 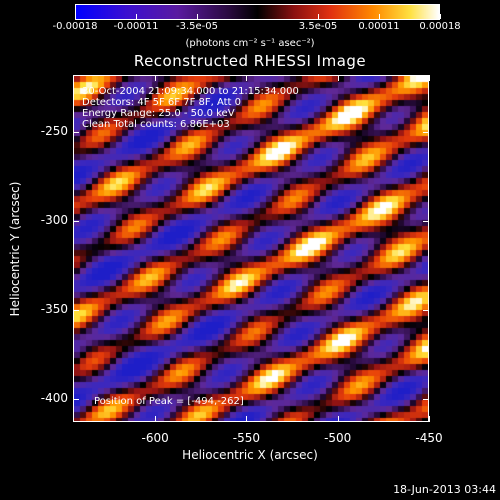 I want to click on x-tick-label: -500, so click(x=338, y=438).